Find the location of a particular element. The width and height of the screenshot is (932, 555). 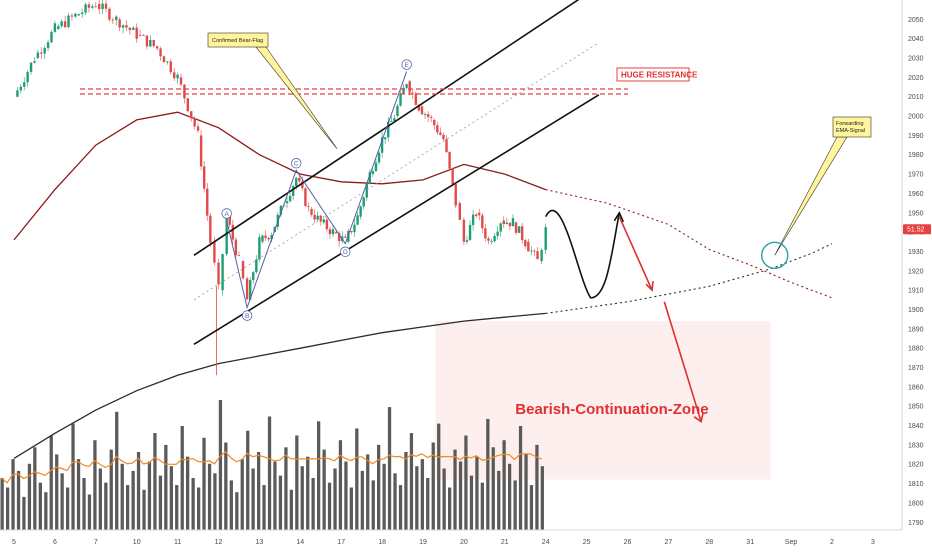

price-tick-label: 1970 is located at coordinates (916, 175).